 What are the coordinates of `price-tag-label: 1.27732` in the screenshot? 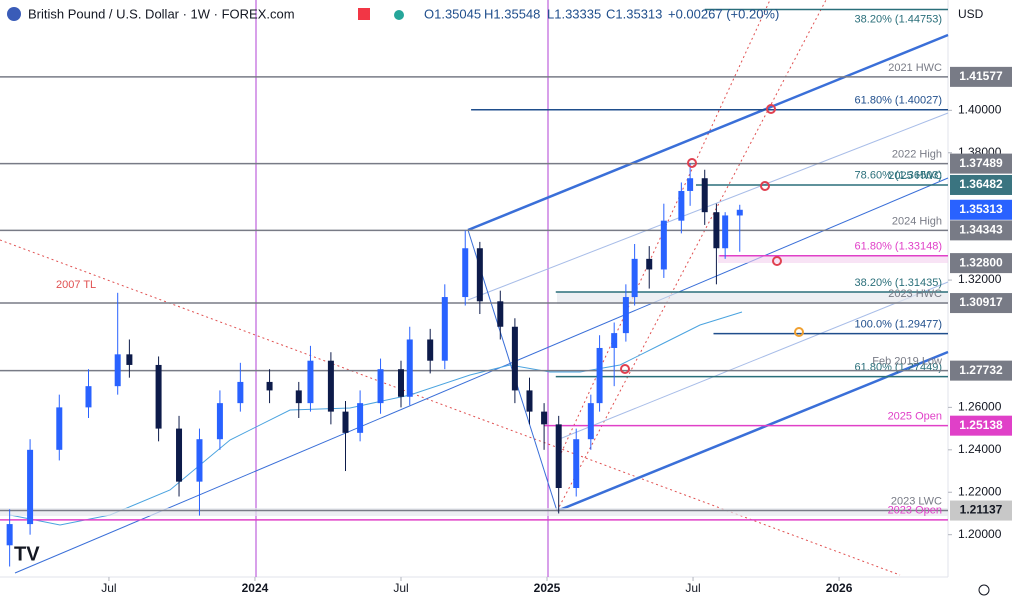 It's located at (981, 370).